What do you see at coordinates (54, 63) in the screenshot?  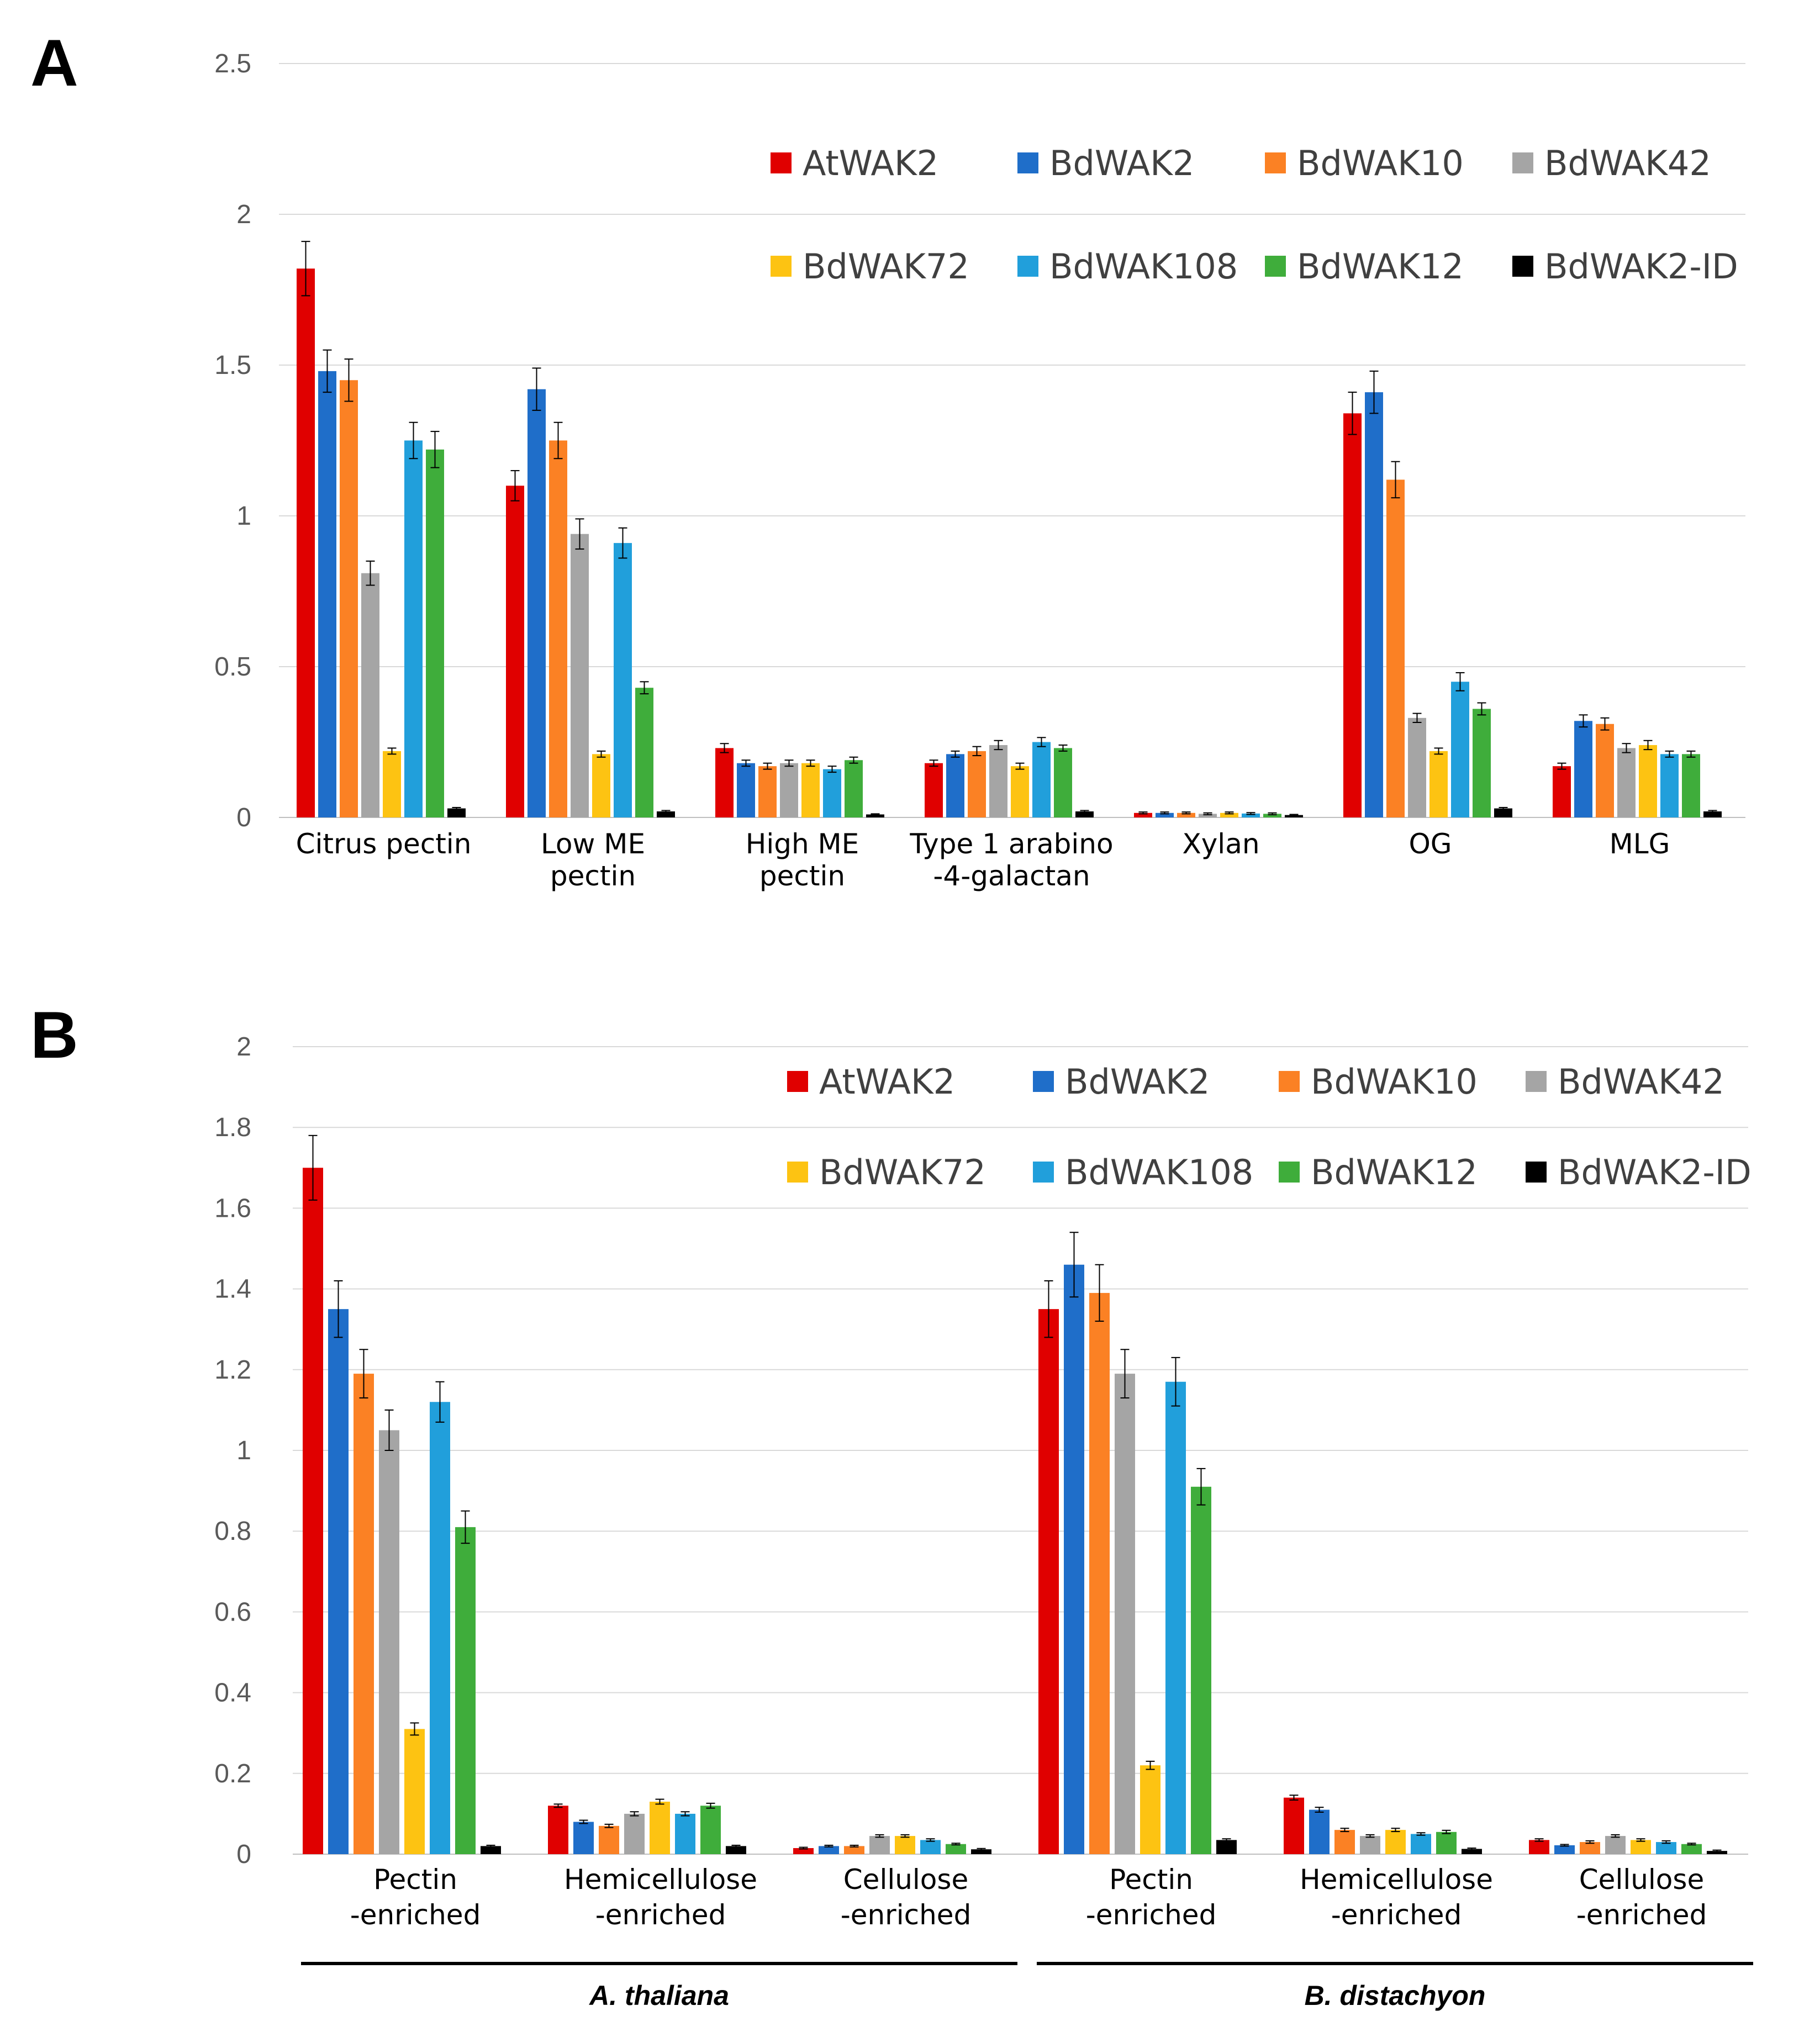 I see `panel-a-label: A` at bounding box center [54, 63].